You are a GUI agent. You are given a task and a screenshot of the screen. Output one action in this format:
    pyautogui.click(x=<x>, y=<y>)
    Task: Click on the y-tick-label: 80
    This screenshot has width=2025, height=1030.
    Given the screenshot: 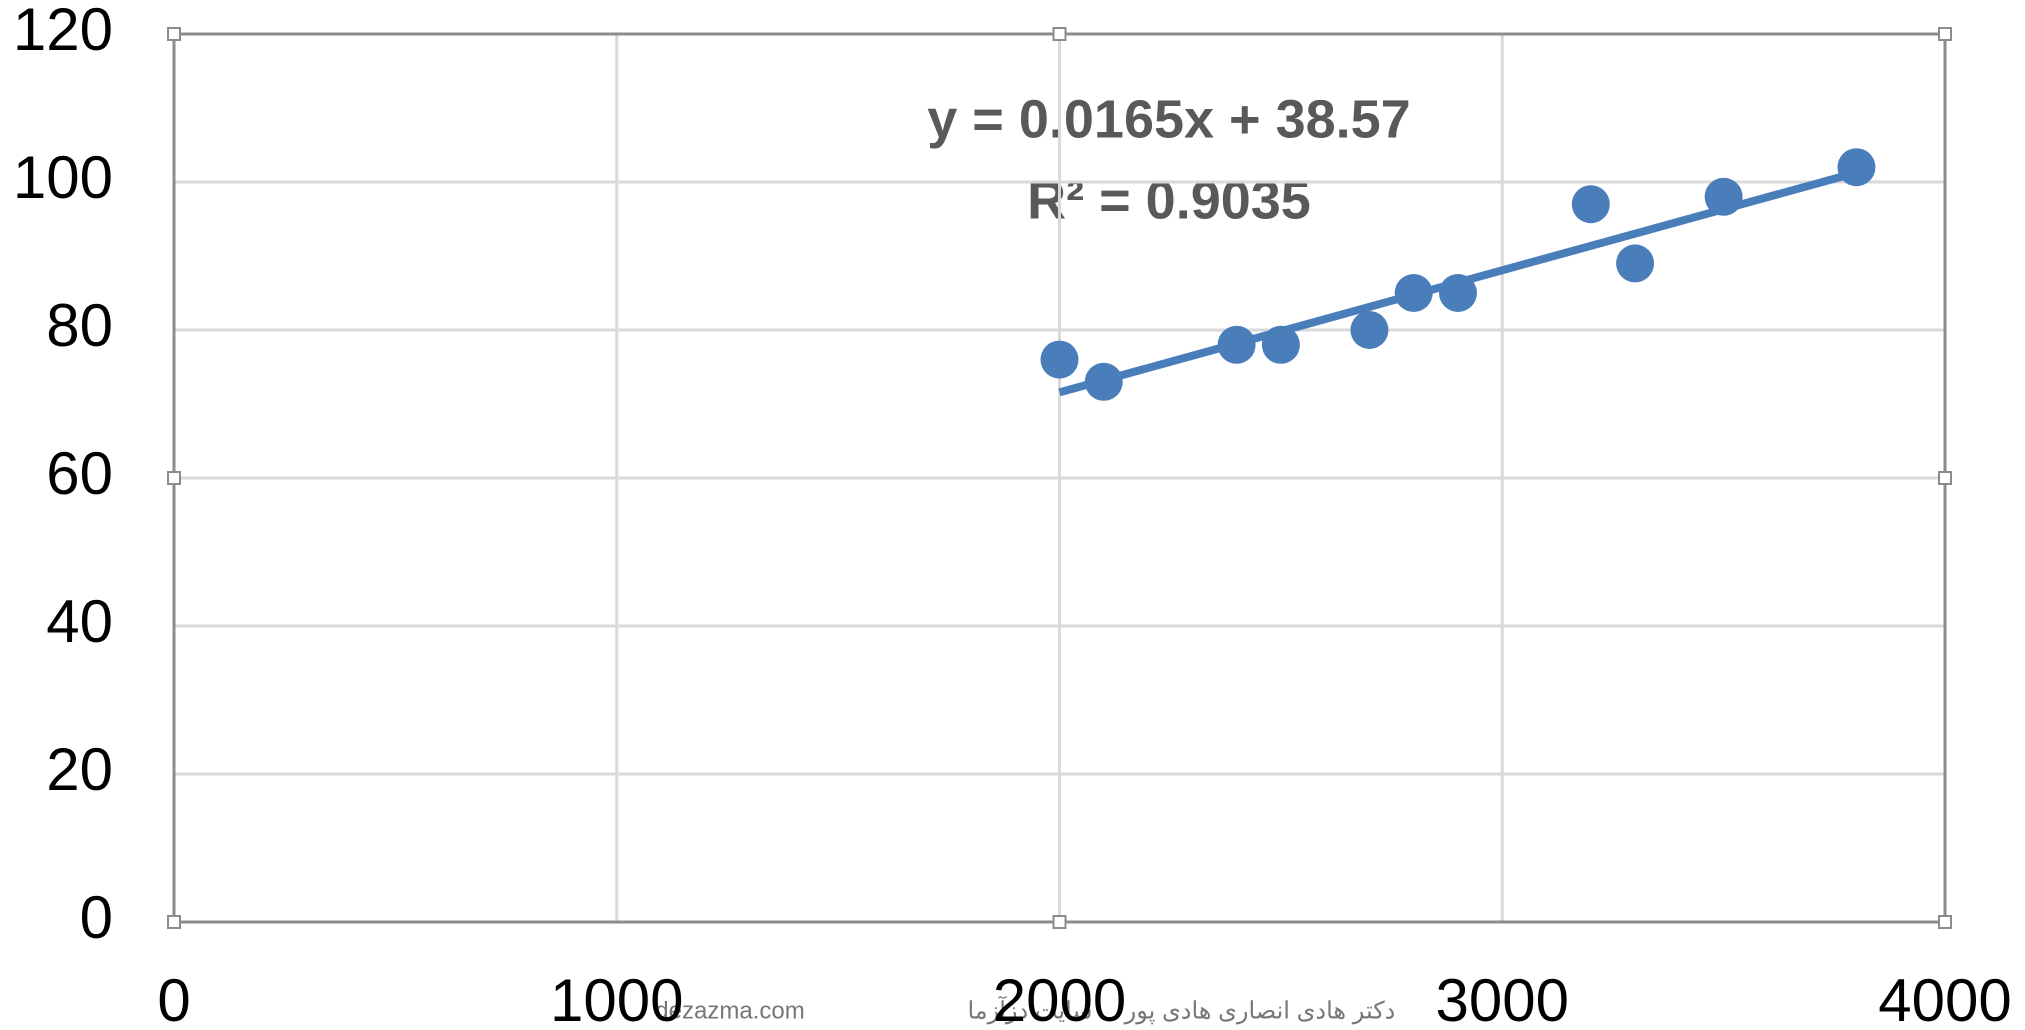 What is the action you would take?
    pyautogui.click(x=79, y=325)
    